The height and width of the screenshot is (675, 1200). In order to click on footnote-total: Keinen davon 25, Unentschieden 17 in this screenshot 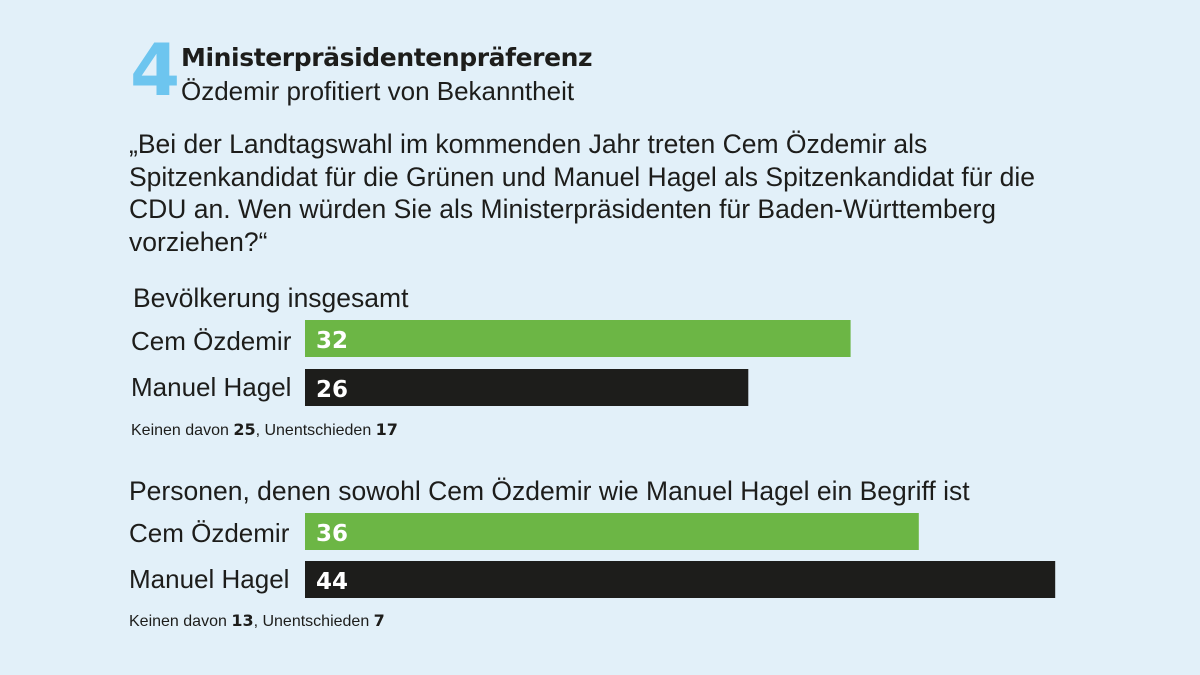, I will do `click(264, 430)`.